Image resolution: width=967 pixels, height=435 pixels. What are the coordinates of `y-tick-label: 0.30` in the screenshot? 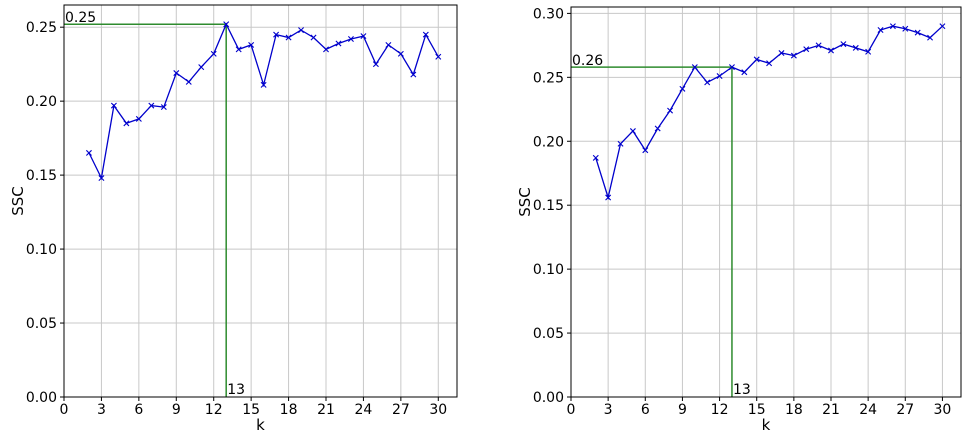 It's located at (548, 14).